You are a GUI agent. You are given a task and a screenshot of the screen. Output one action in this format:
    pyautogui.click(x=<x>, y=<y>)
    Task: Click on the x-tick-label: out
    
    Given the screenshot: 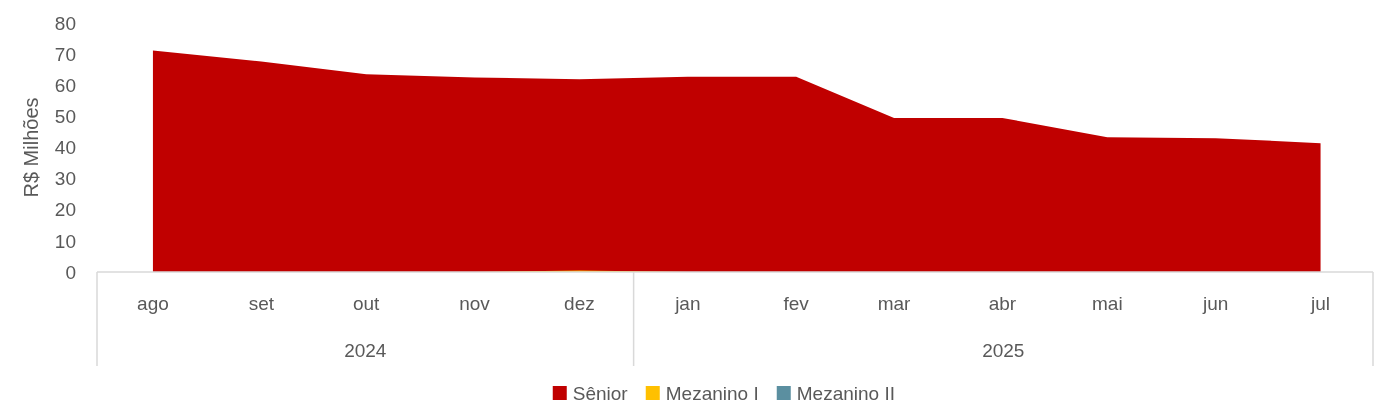 What is the action you would take?
    pyautogui.click(x=366, y=303)
    